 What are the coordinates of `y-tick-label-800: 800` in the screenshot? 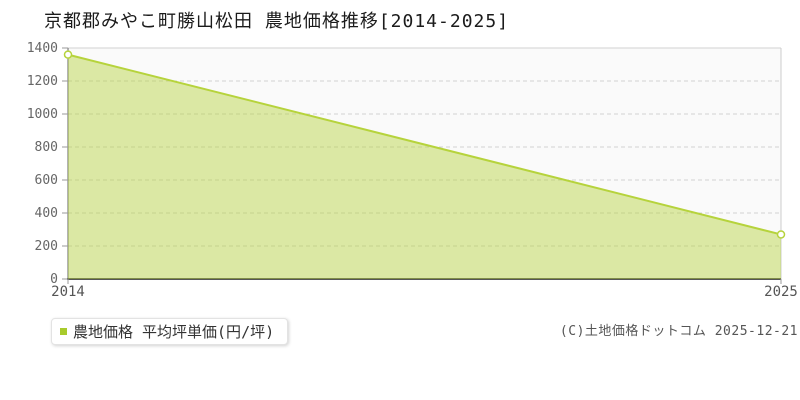 It's located at (46, 147).